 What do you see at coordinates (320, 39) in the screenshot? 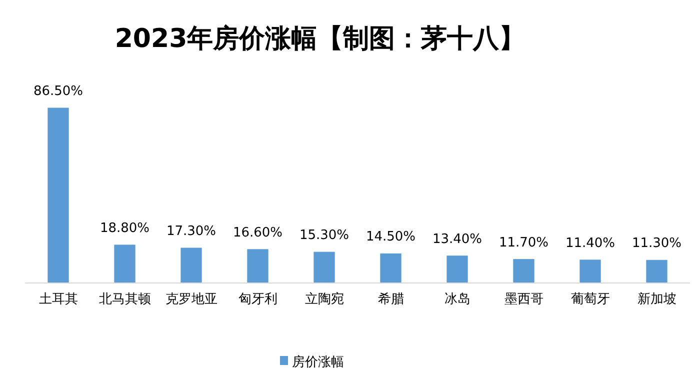
I see `title: 2023年房价涨幅【制图：茅十八】` at bounding box center [320, 39].